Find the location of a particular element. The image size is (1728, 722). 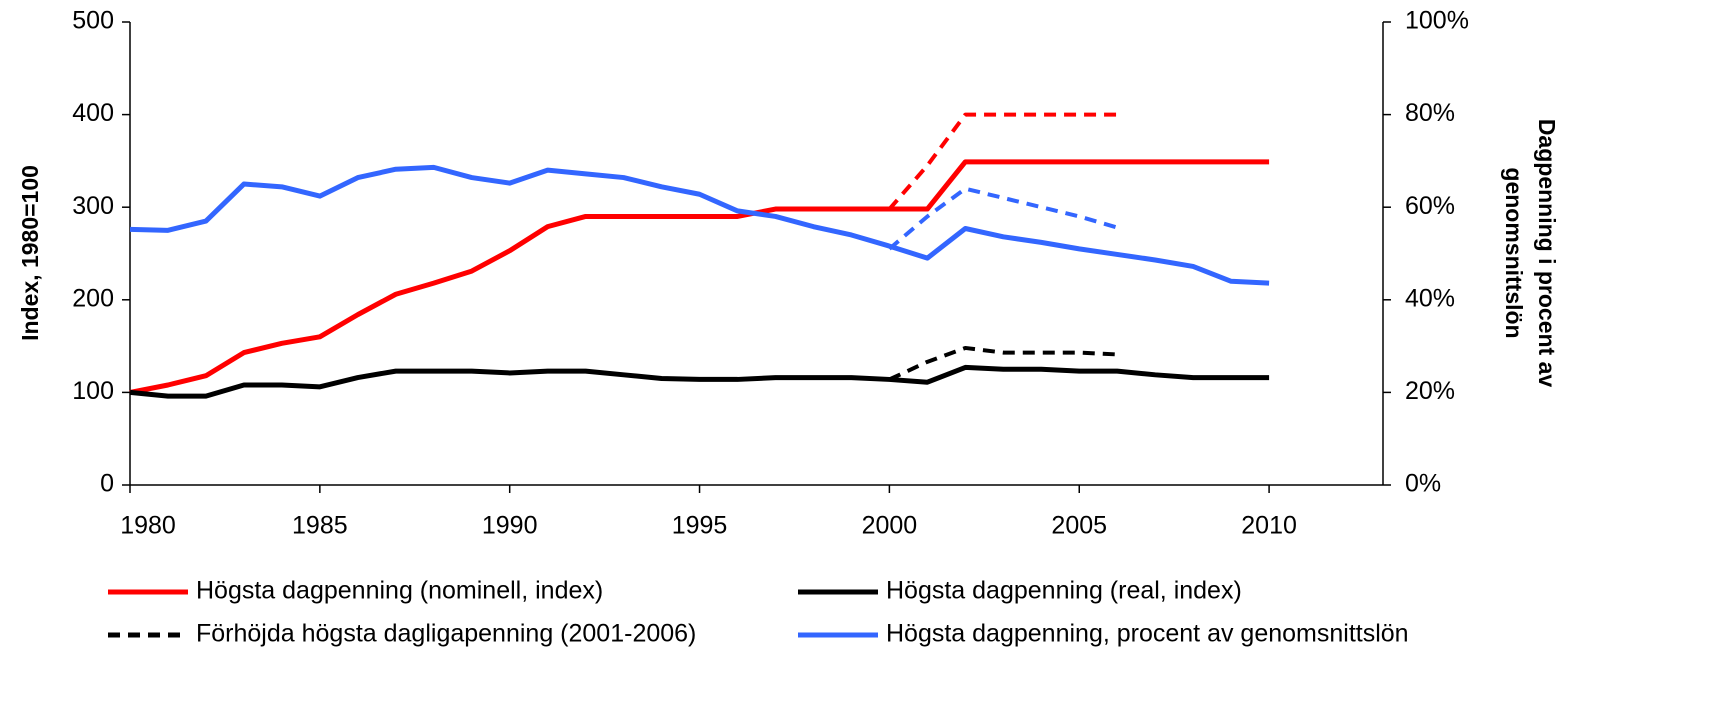

y2-tick-label: 100% is located at coordinates (1437, 21).